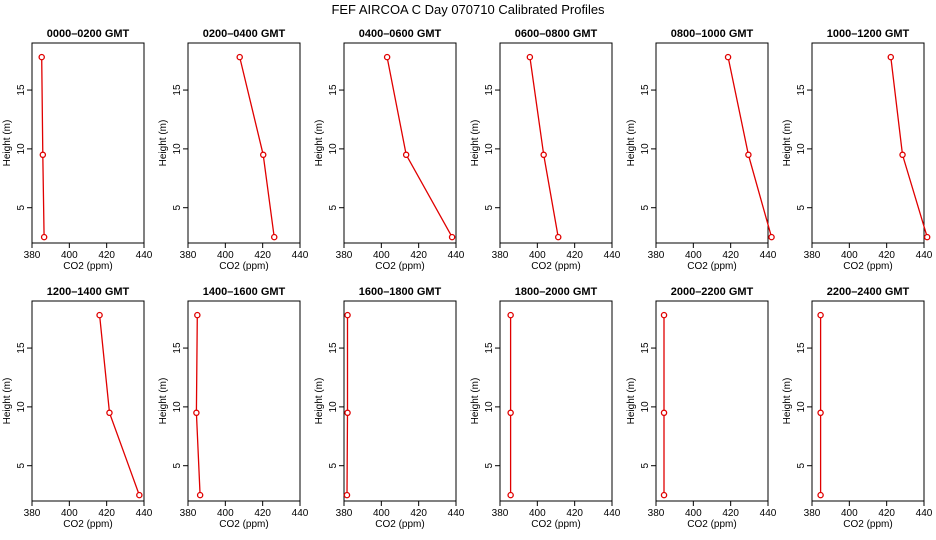 Image resolution: width=936 pixels, height=540 pixels. I want to click on panel-title: 1200–1400 GMT, so click(88, 292).